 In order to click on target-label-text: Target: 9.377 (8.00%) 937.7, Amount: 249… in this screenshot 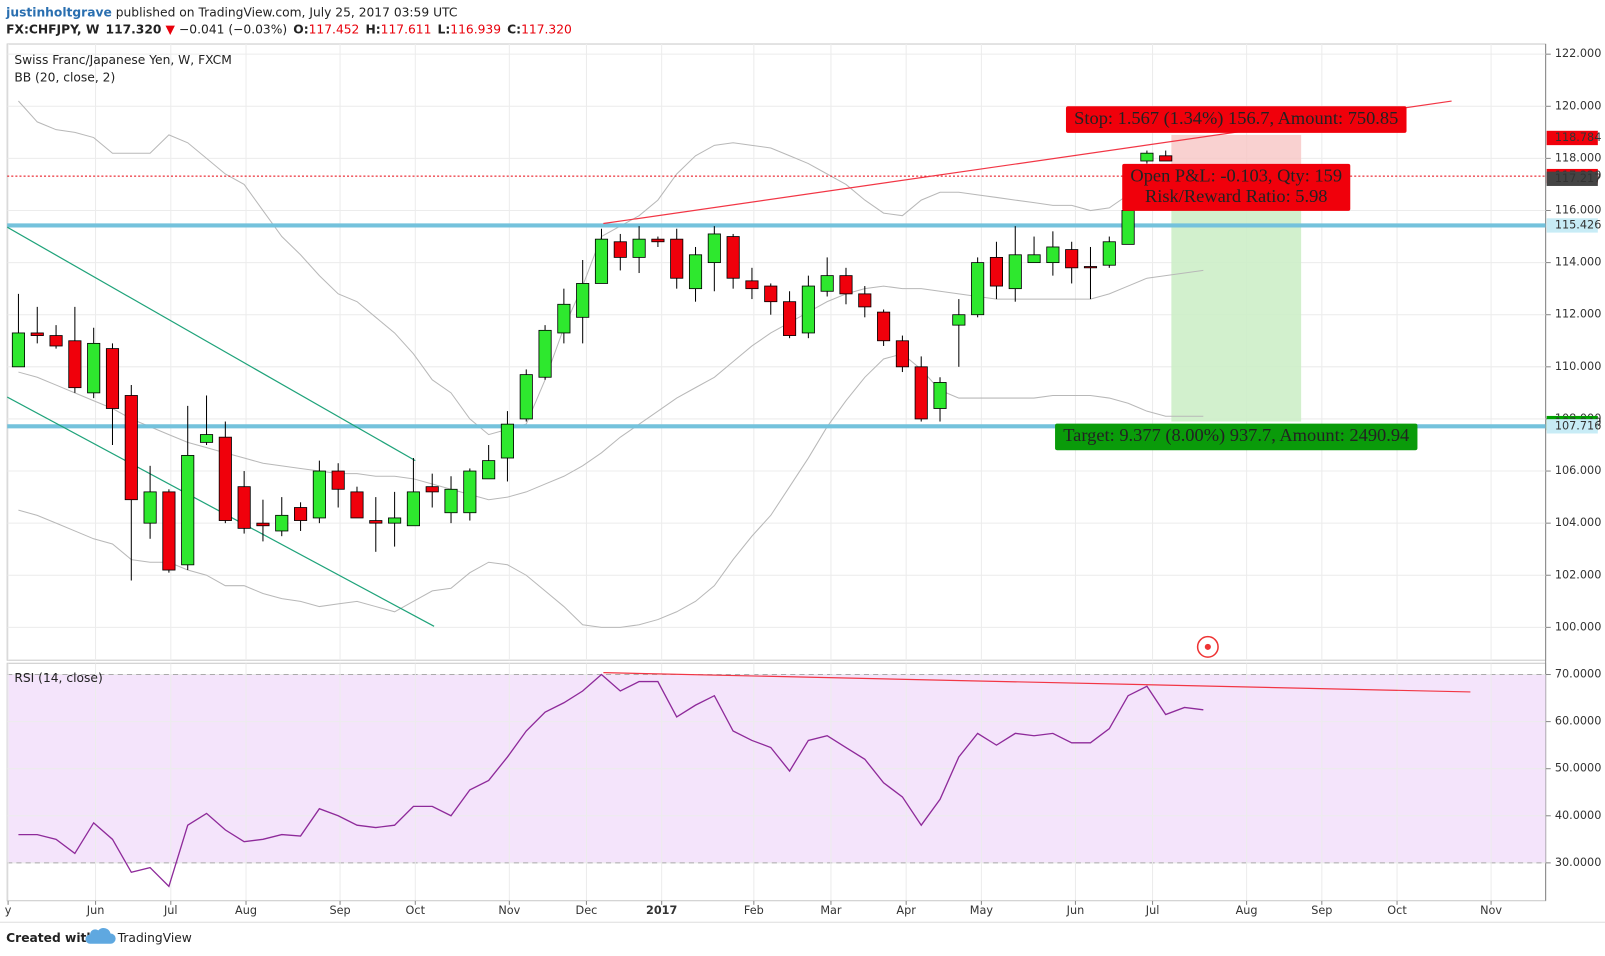, I will do `click(1236, 435)`.